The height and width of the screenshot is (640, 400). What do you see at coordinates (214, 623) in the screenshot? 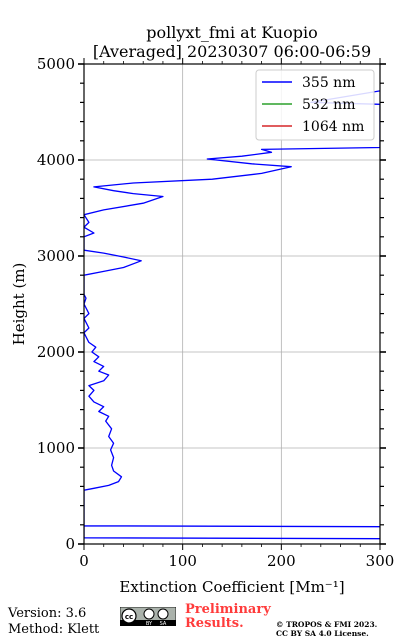
I see `preliminary-line-2: Results.` at bounding box center [214, 623].